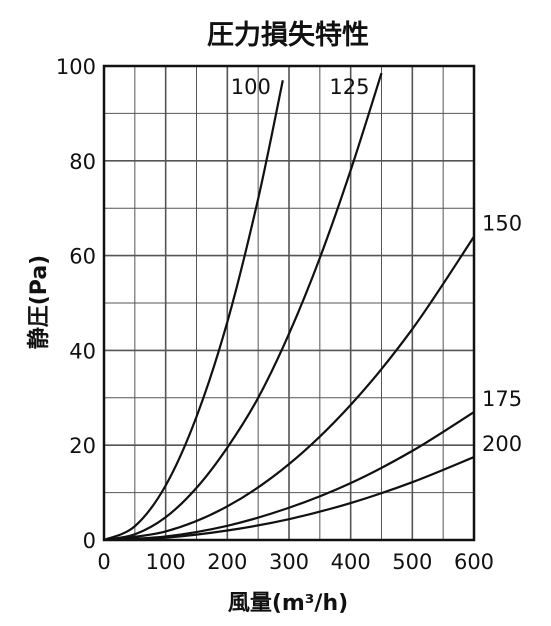 The height and width of the screenshot is (626, 551). What do you see at coordinates (82, 257) in the screenshot?
I see `y-tick-label: 60` at bounding box center [82, 257].